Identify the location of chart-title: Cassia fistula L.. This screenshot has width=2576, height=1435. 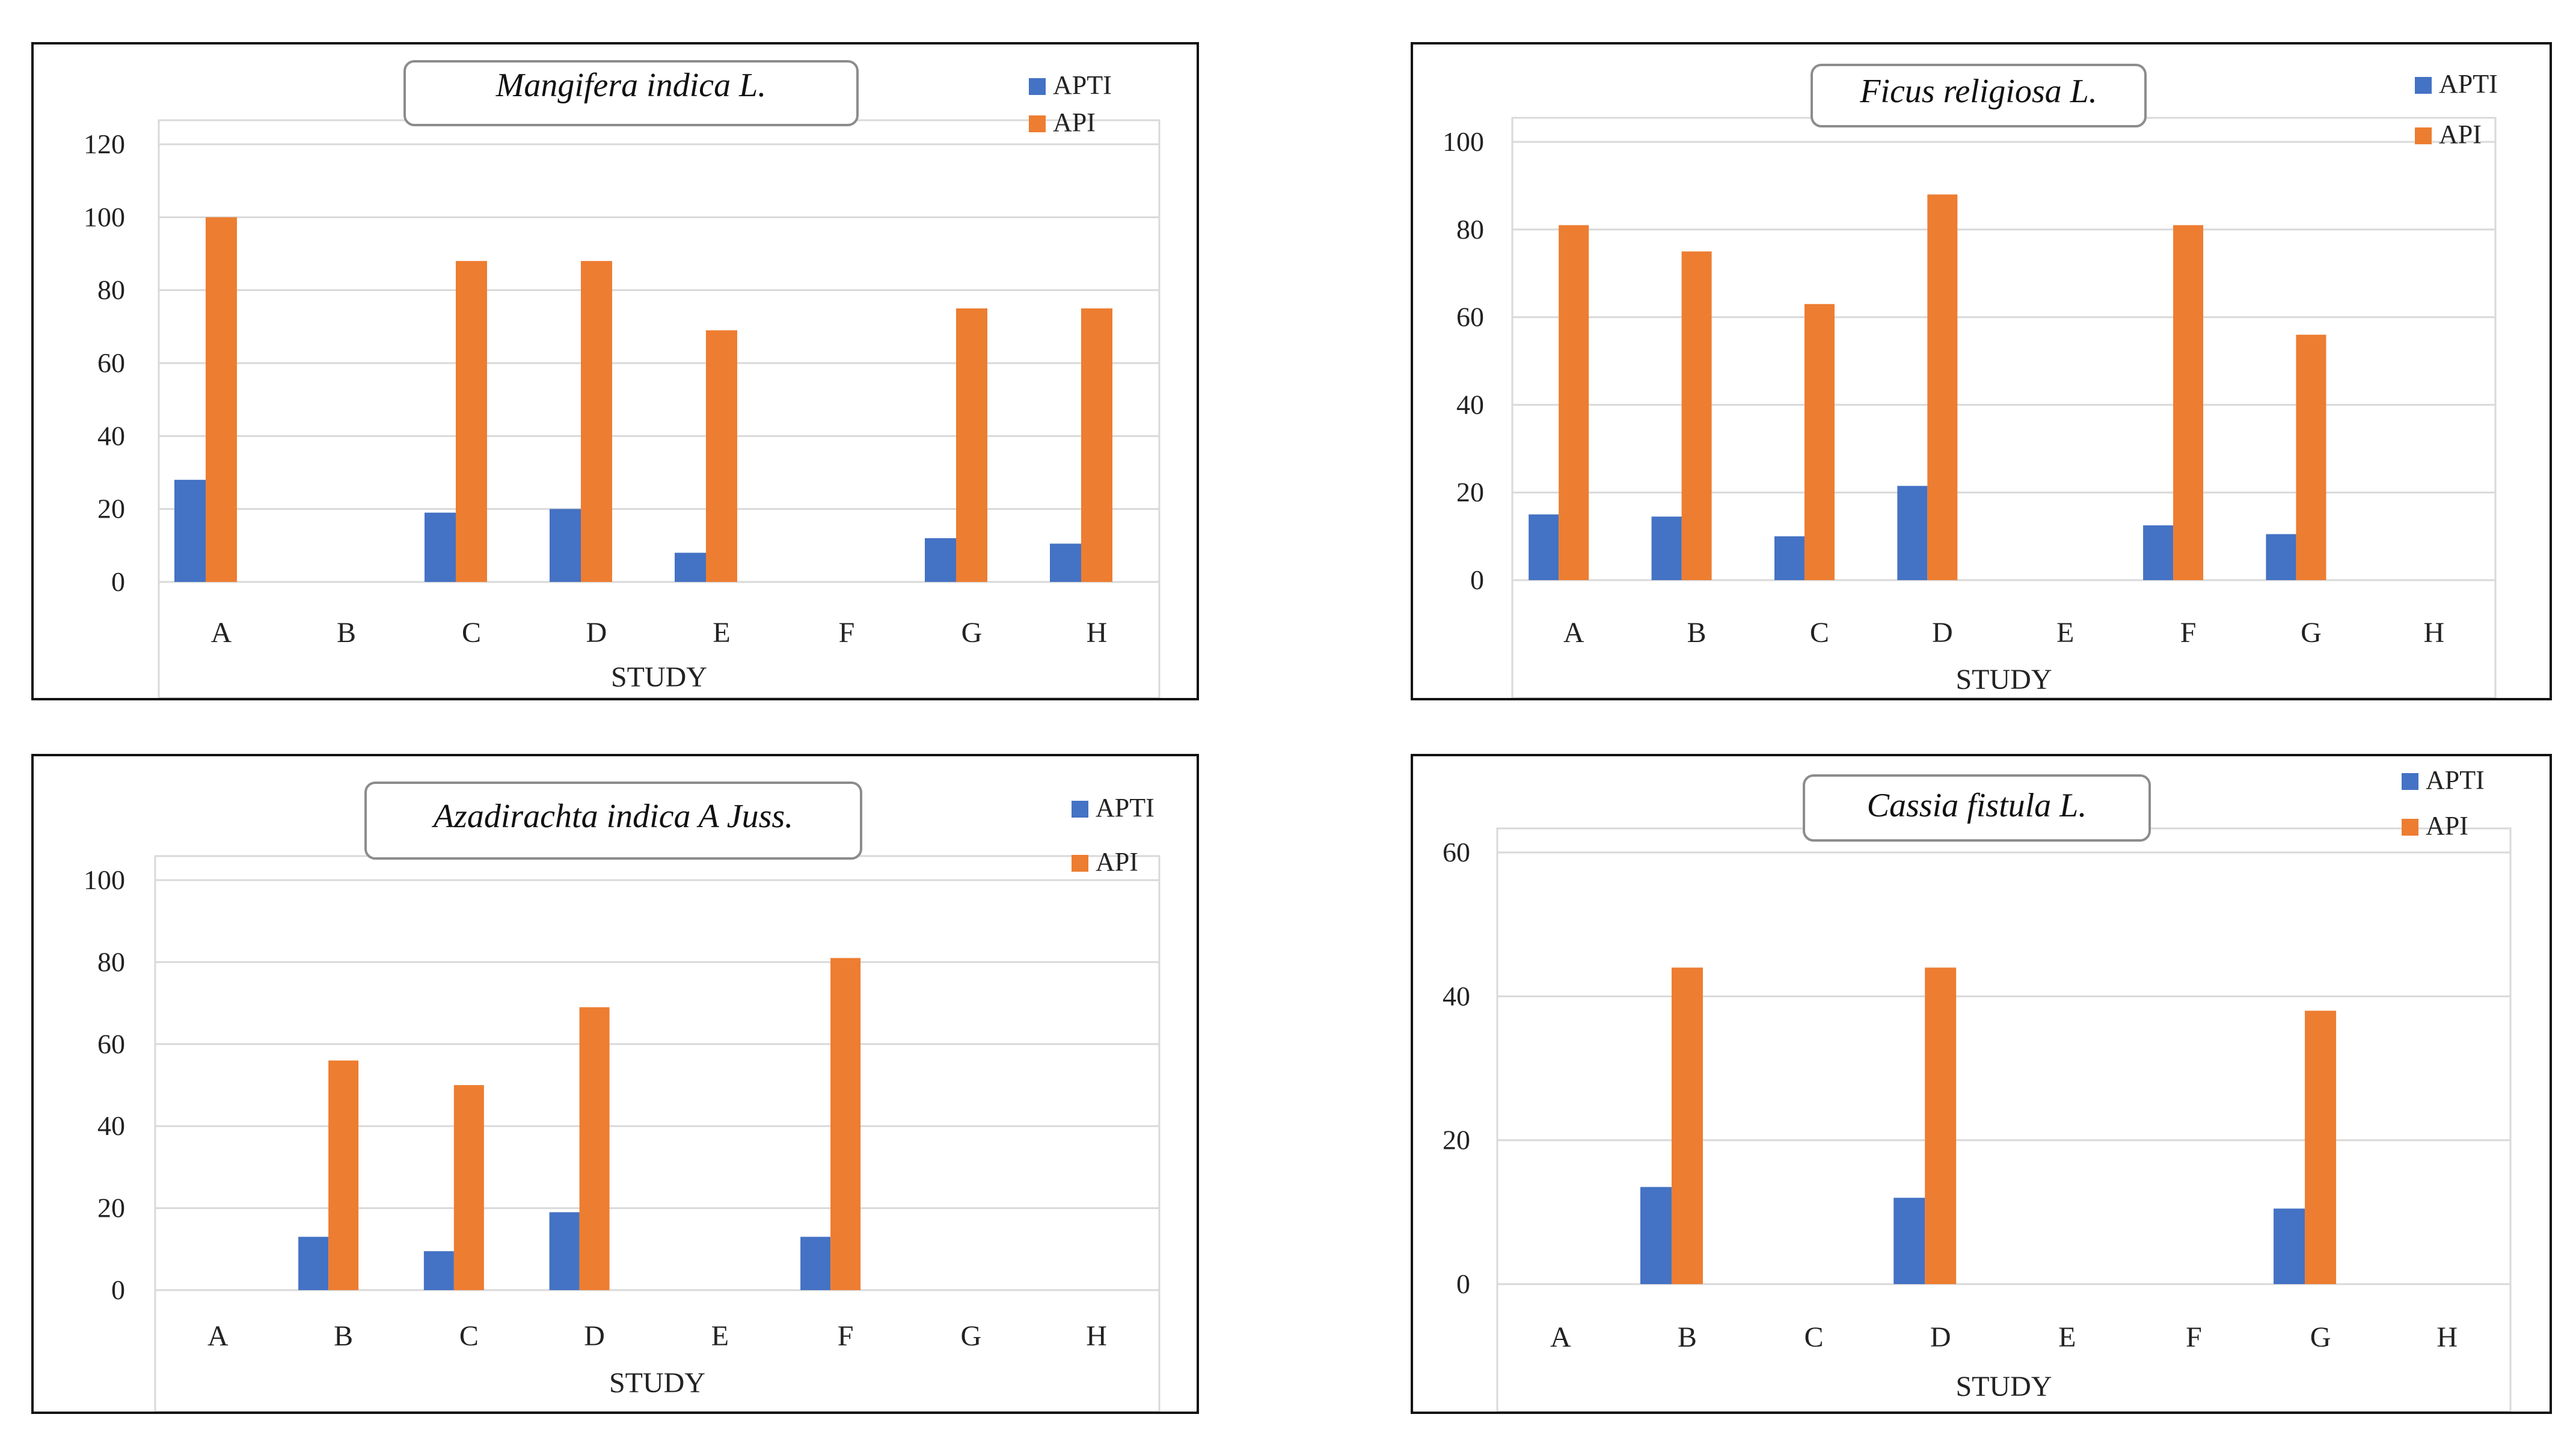
(1977, 805).